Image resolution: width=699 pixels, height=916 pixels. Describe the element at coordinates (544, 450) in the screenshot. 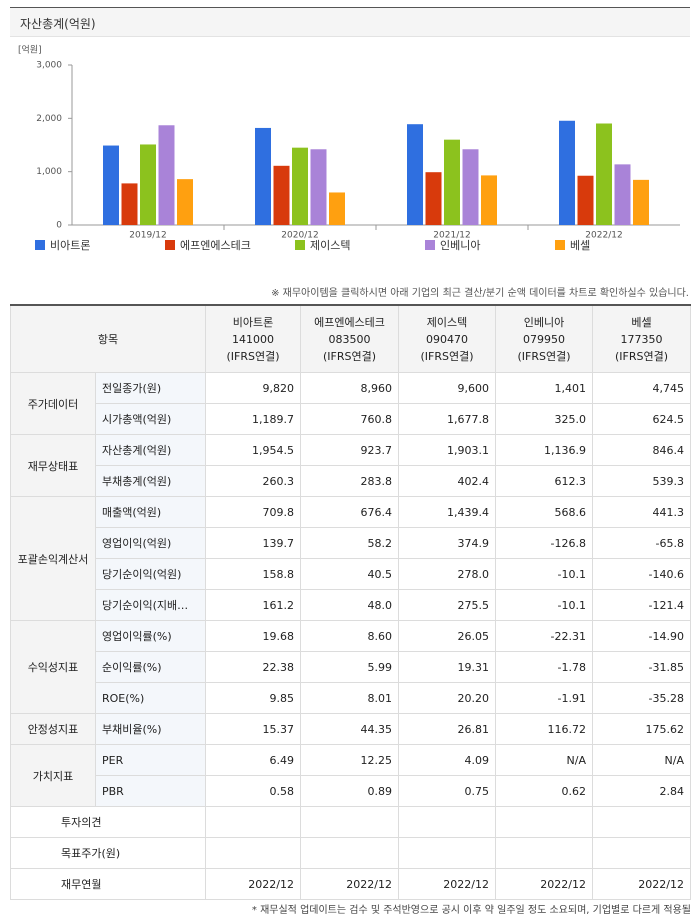

I see `value-cell: 1,136.9` at that location.